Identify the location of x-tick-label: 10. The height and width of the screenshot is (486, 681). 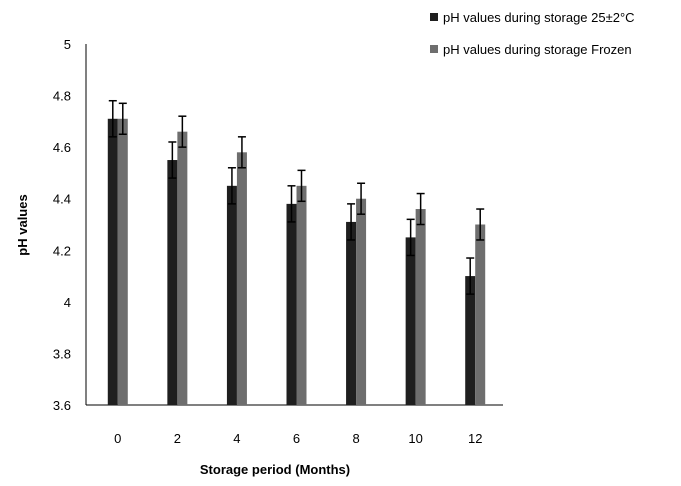
(415, 438).